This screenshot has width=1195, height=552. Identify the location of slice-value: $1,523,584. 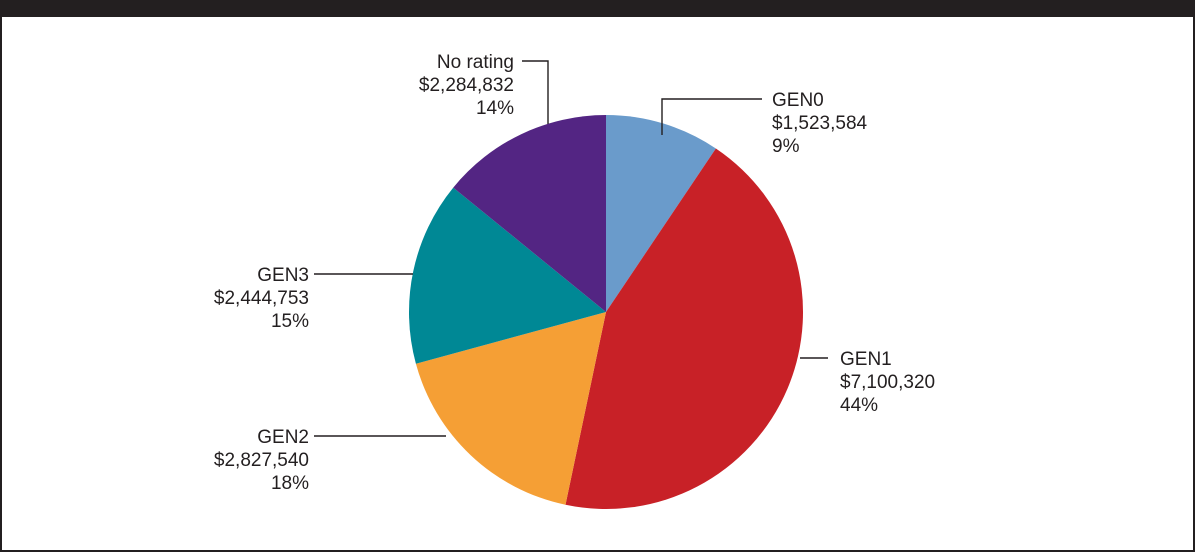
(820, 123).